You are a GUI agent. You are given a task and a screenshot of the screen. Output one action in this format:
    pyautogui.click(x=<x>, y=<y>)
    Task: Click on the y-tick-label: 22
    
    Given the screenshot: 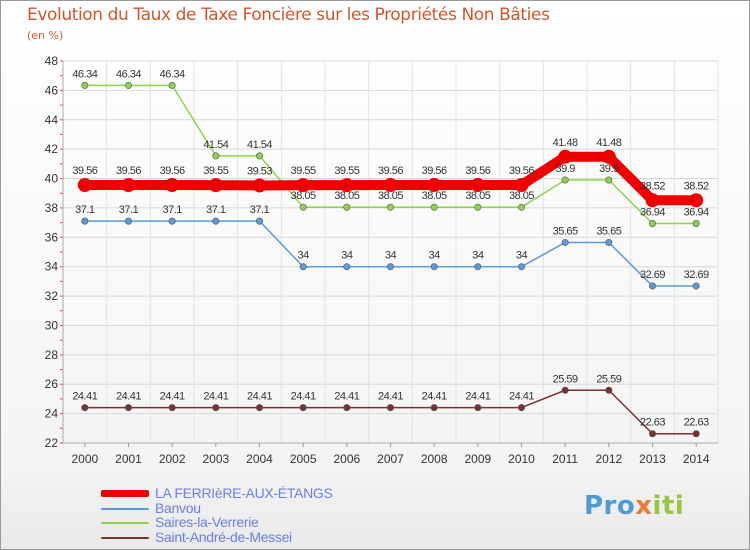 What is the action you would take?
    pyautogui.click(x=52, y=443)
    